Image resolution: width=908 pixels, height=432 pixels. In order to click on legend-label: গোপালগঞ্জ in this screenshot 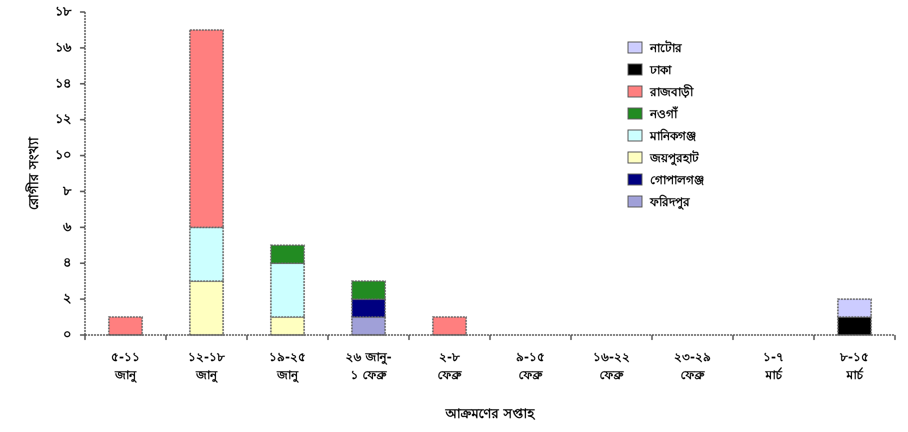, I will do `click(677, 180)`.